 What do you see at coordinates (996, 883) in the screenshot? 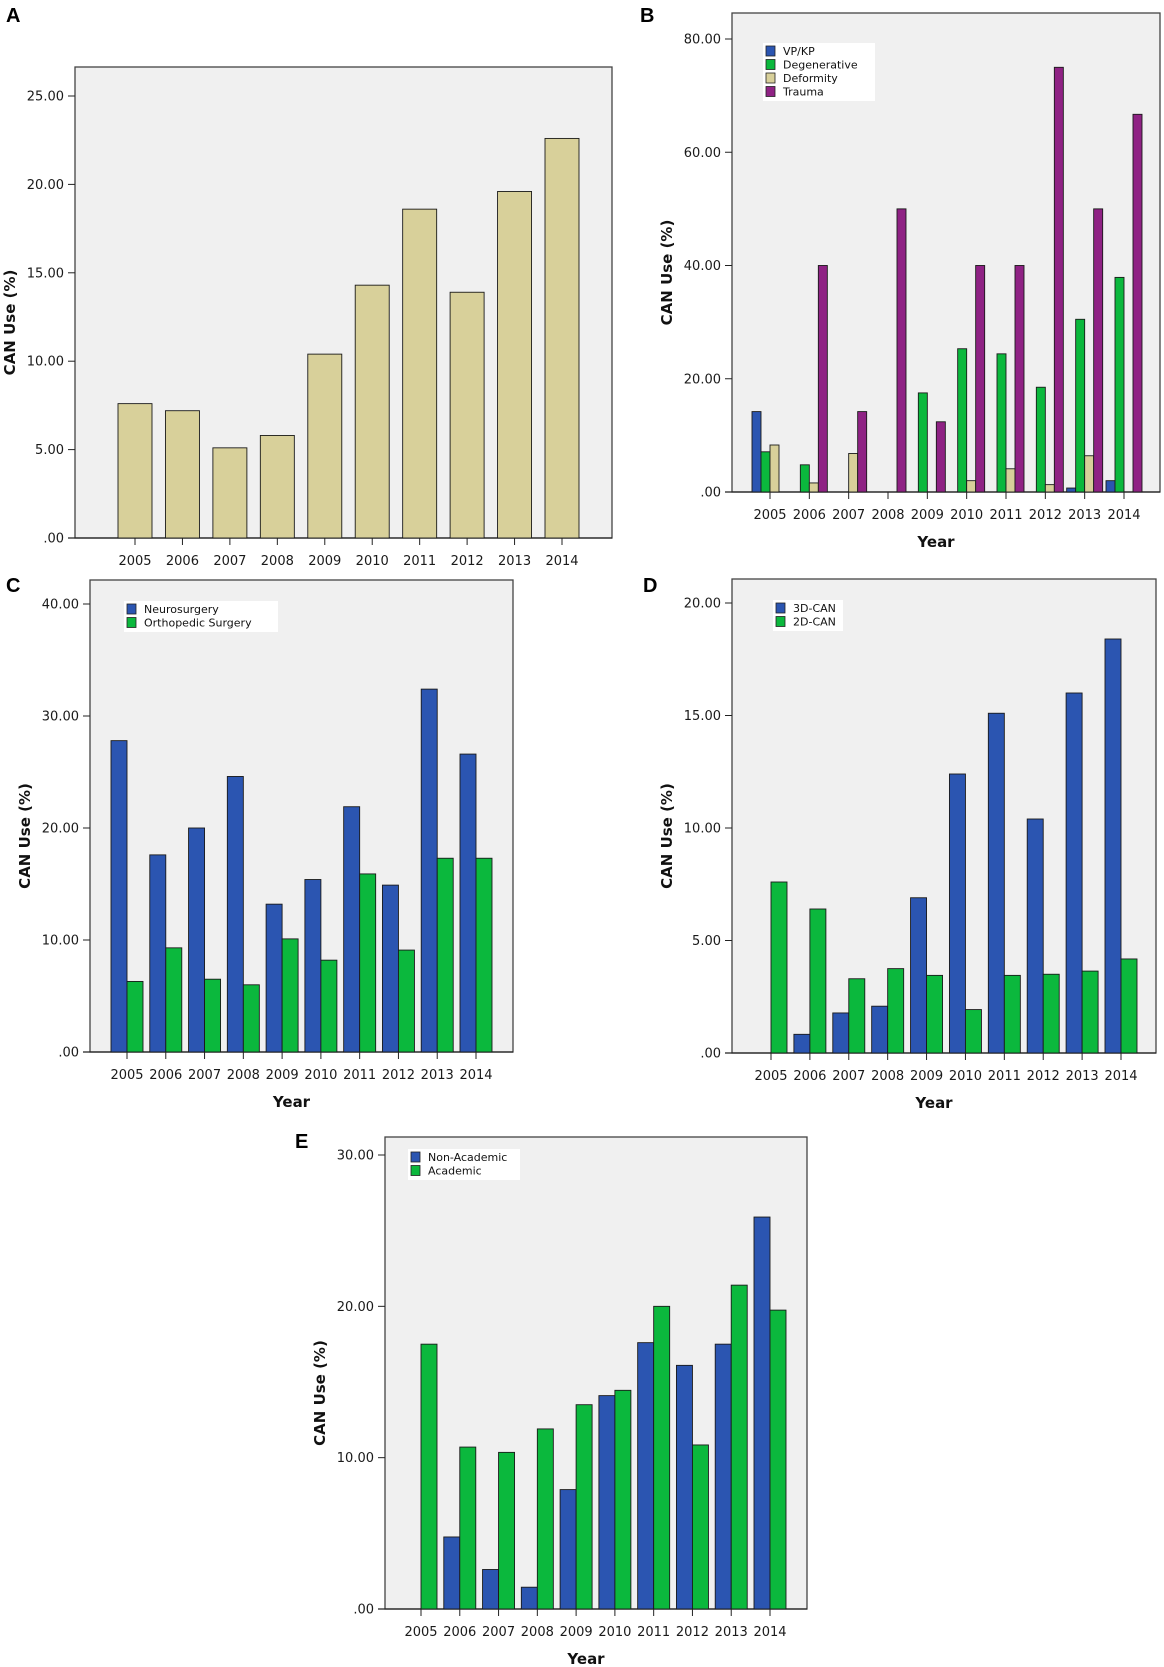
I see `bar-3d-can-2011` at bounding box center [996, 883].